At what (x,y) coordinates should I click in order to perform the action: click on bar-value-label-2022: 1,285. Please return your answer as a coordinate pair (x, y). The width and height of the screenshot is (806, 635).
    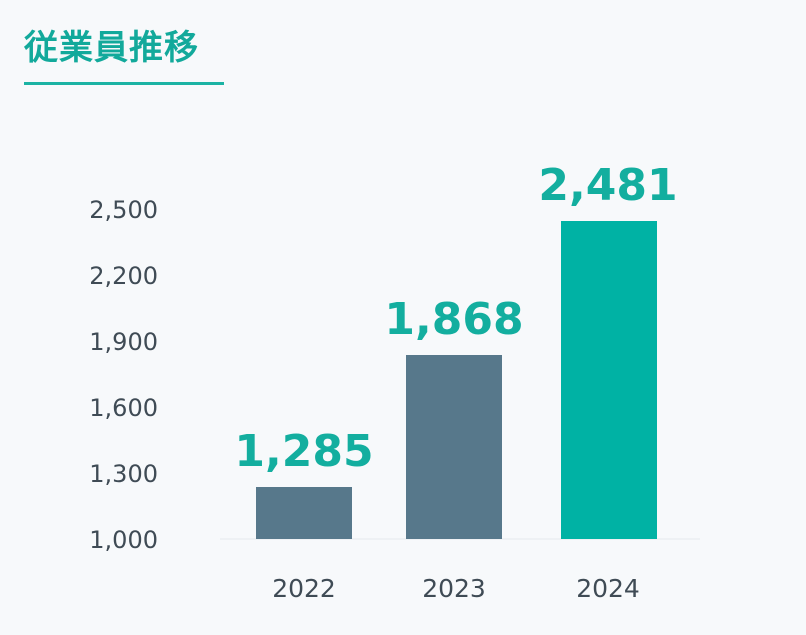
    Looking at the image, I should click on (304, 451).